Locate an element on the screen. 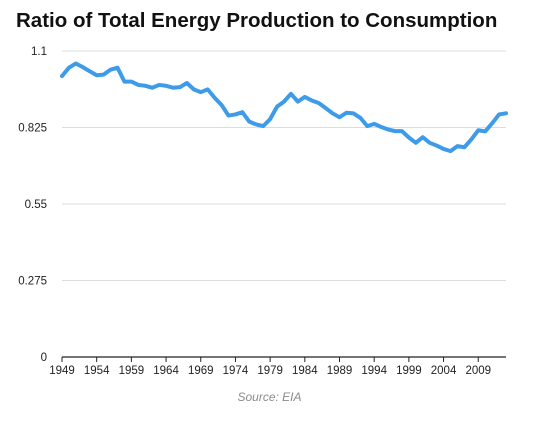 The height and width of the screenshot is (421, 539). x-tick-label: 1959 is located at coordinates (132, 371).